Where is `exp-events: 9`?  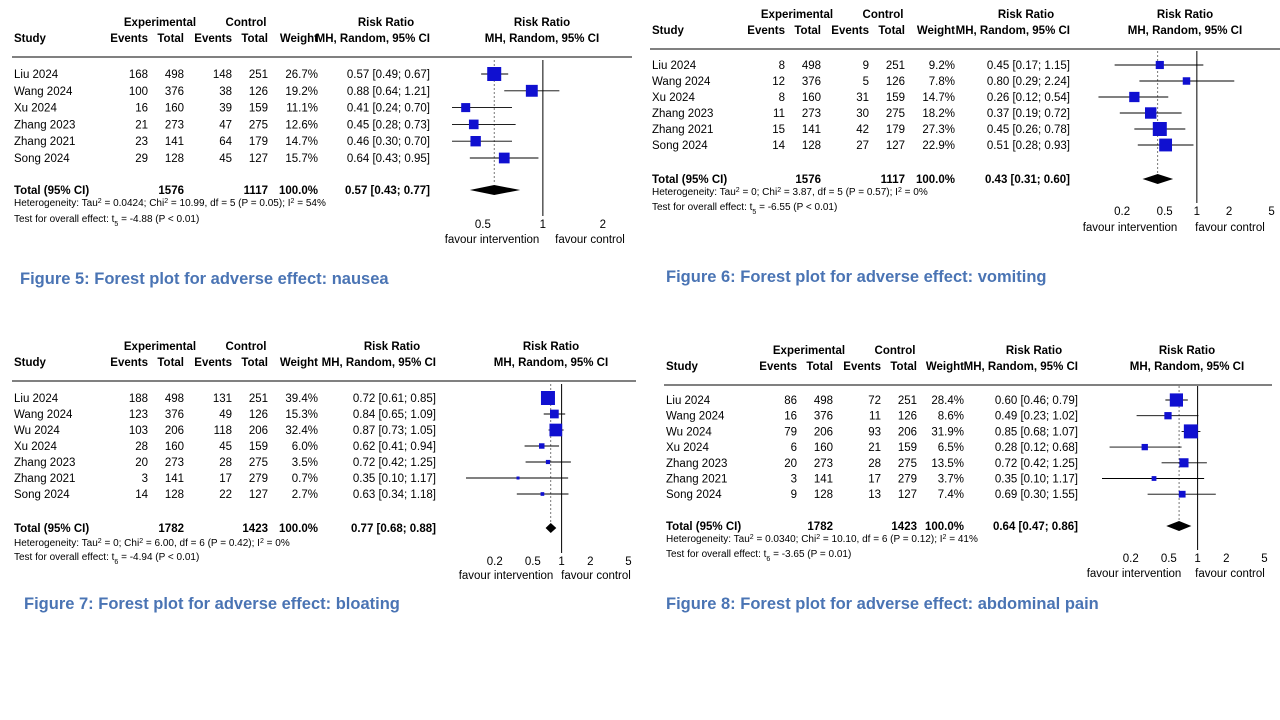
exp-events: 9 is located at coordinates (794, 495).